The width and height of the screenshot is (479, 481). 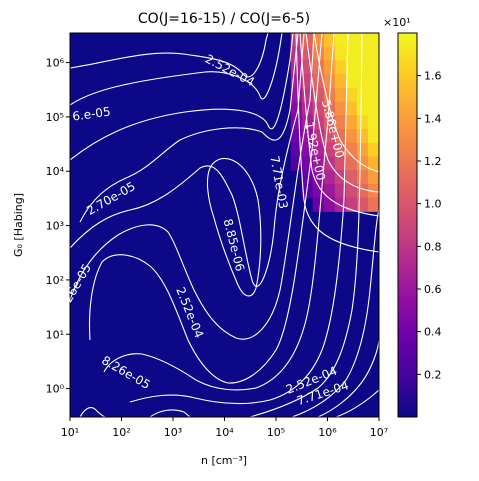 I want to click on colorbar-tick-label: 1.4, so click(x=433, y=118).